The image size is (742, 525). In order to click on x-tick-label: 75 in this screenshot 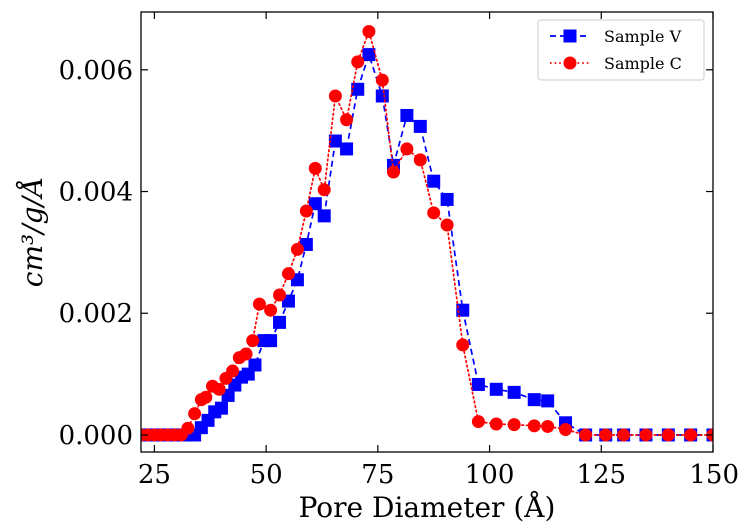, I will do `click(377, 475)`.